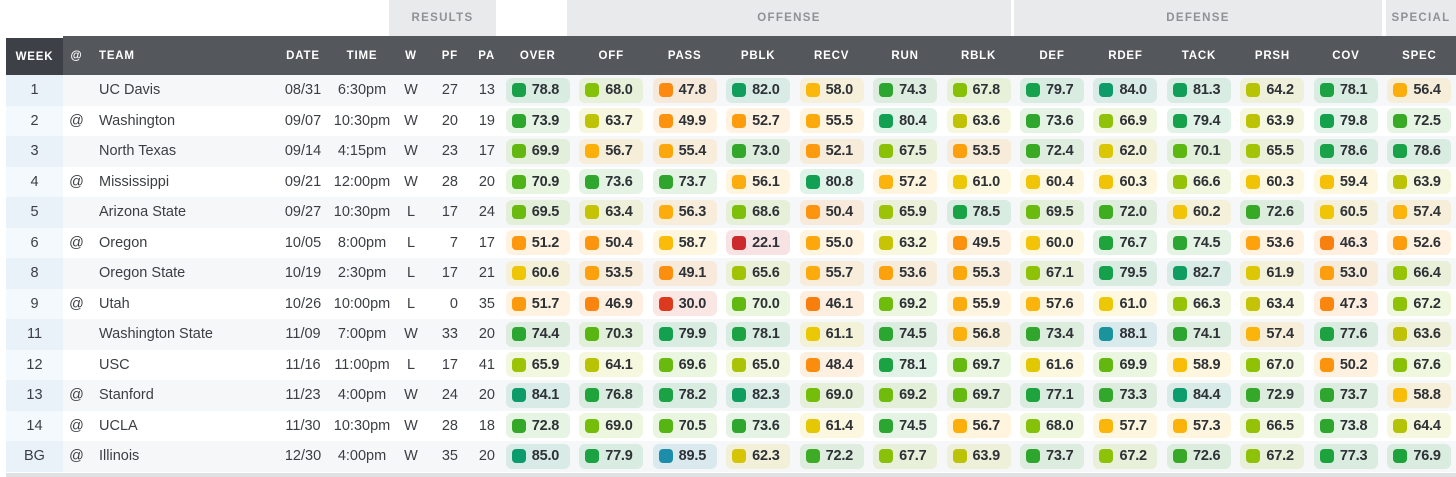 This screenshot has width=1456, height=477. Describe the element at coordinates (303, 273) in the screenshot. I see `date-cell: 10/19` at that location.